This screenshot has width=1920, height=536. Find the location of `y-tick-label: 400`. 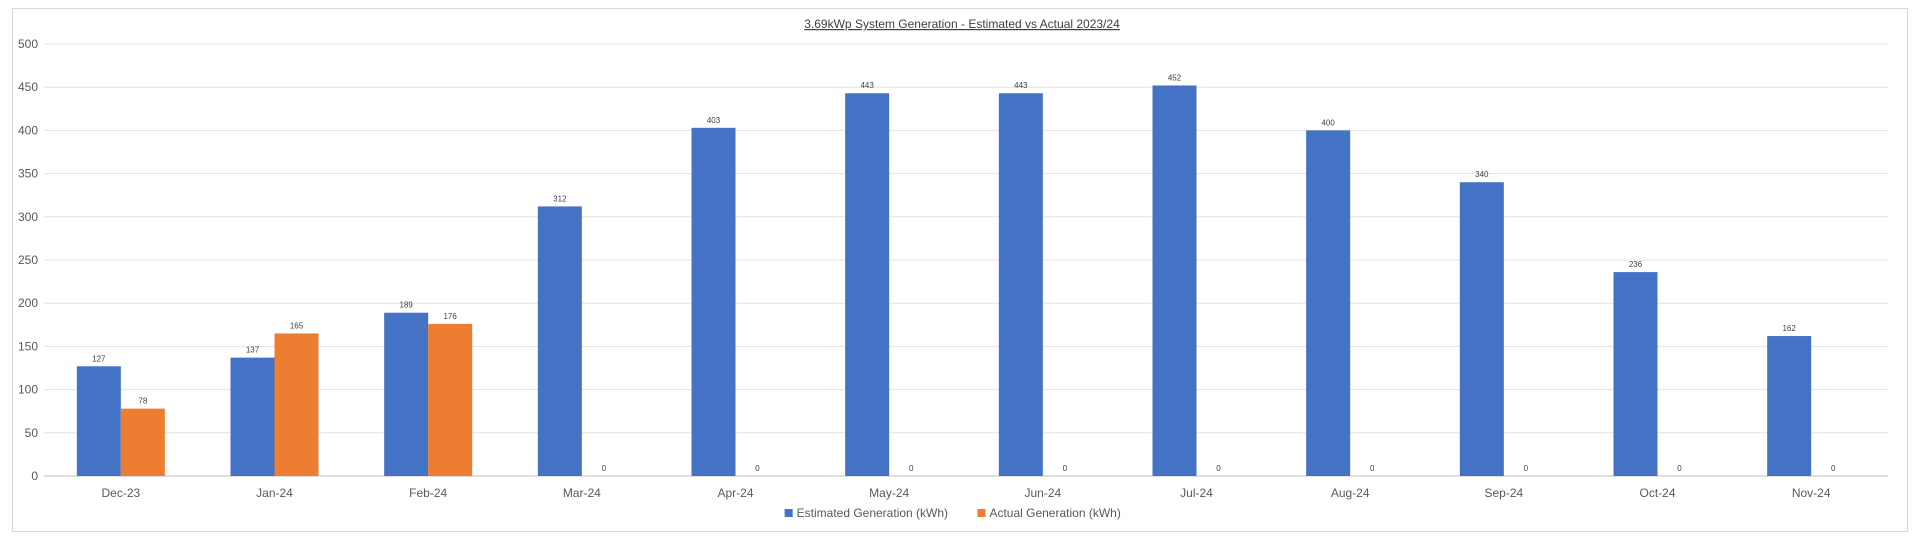

y-tick-label: 400 is located at coordinates (28, 130).